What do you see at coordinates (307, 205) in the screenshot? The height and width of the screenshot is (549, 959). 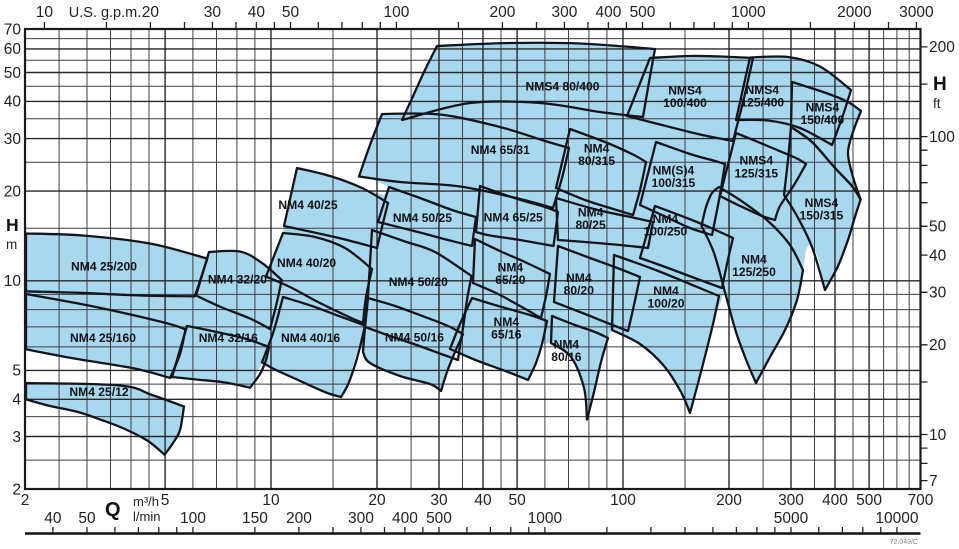 I see `svg-text: NM4 40/25` at bounding box center [307, 205].